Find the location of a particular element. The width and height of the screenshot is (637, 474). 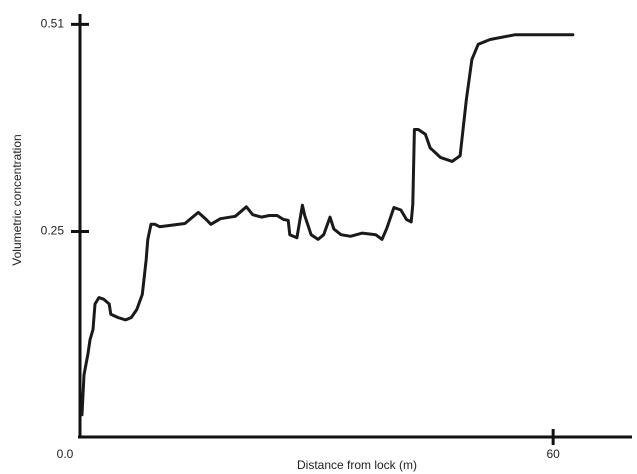

y-tick-label: 0.25 is located at coordinates (53, 231).